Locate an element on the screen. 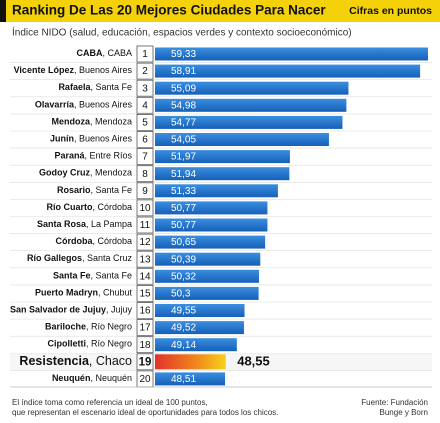  category-label: Córdoba, Córdoba is located at coordinates (93, 241).